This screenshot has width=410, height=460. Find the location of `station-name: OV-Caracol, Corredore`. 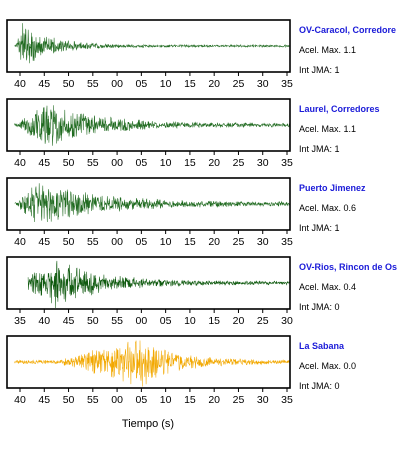

station-name: OV-Caracol, Corredore is located at coordinates (347, 30).